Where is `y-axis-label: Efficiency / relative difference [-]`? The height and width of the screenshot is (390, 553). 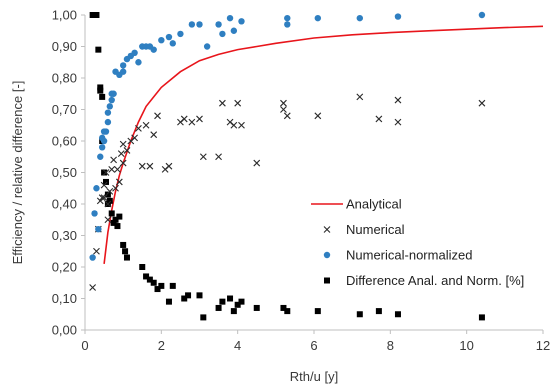
y-axis-label: Efficiency / relative difference [-] is located at coordinates (17, 173).